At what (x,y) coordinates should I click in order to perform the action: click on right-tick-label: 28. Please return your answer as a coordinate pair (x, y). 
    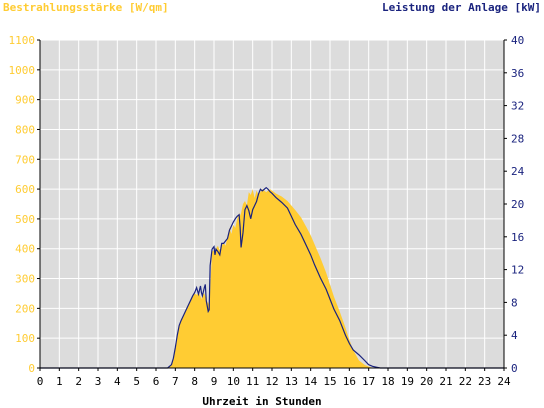
    Looking at the image, I should click on (517, 138).